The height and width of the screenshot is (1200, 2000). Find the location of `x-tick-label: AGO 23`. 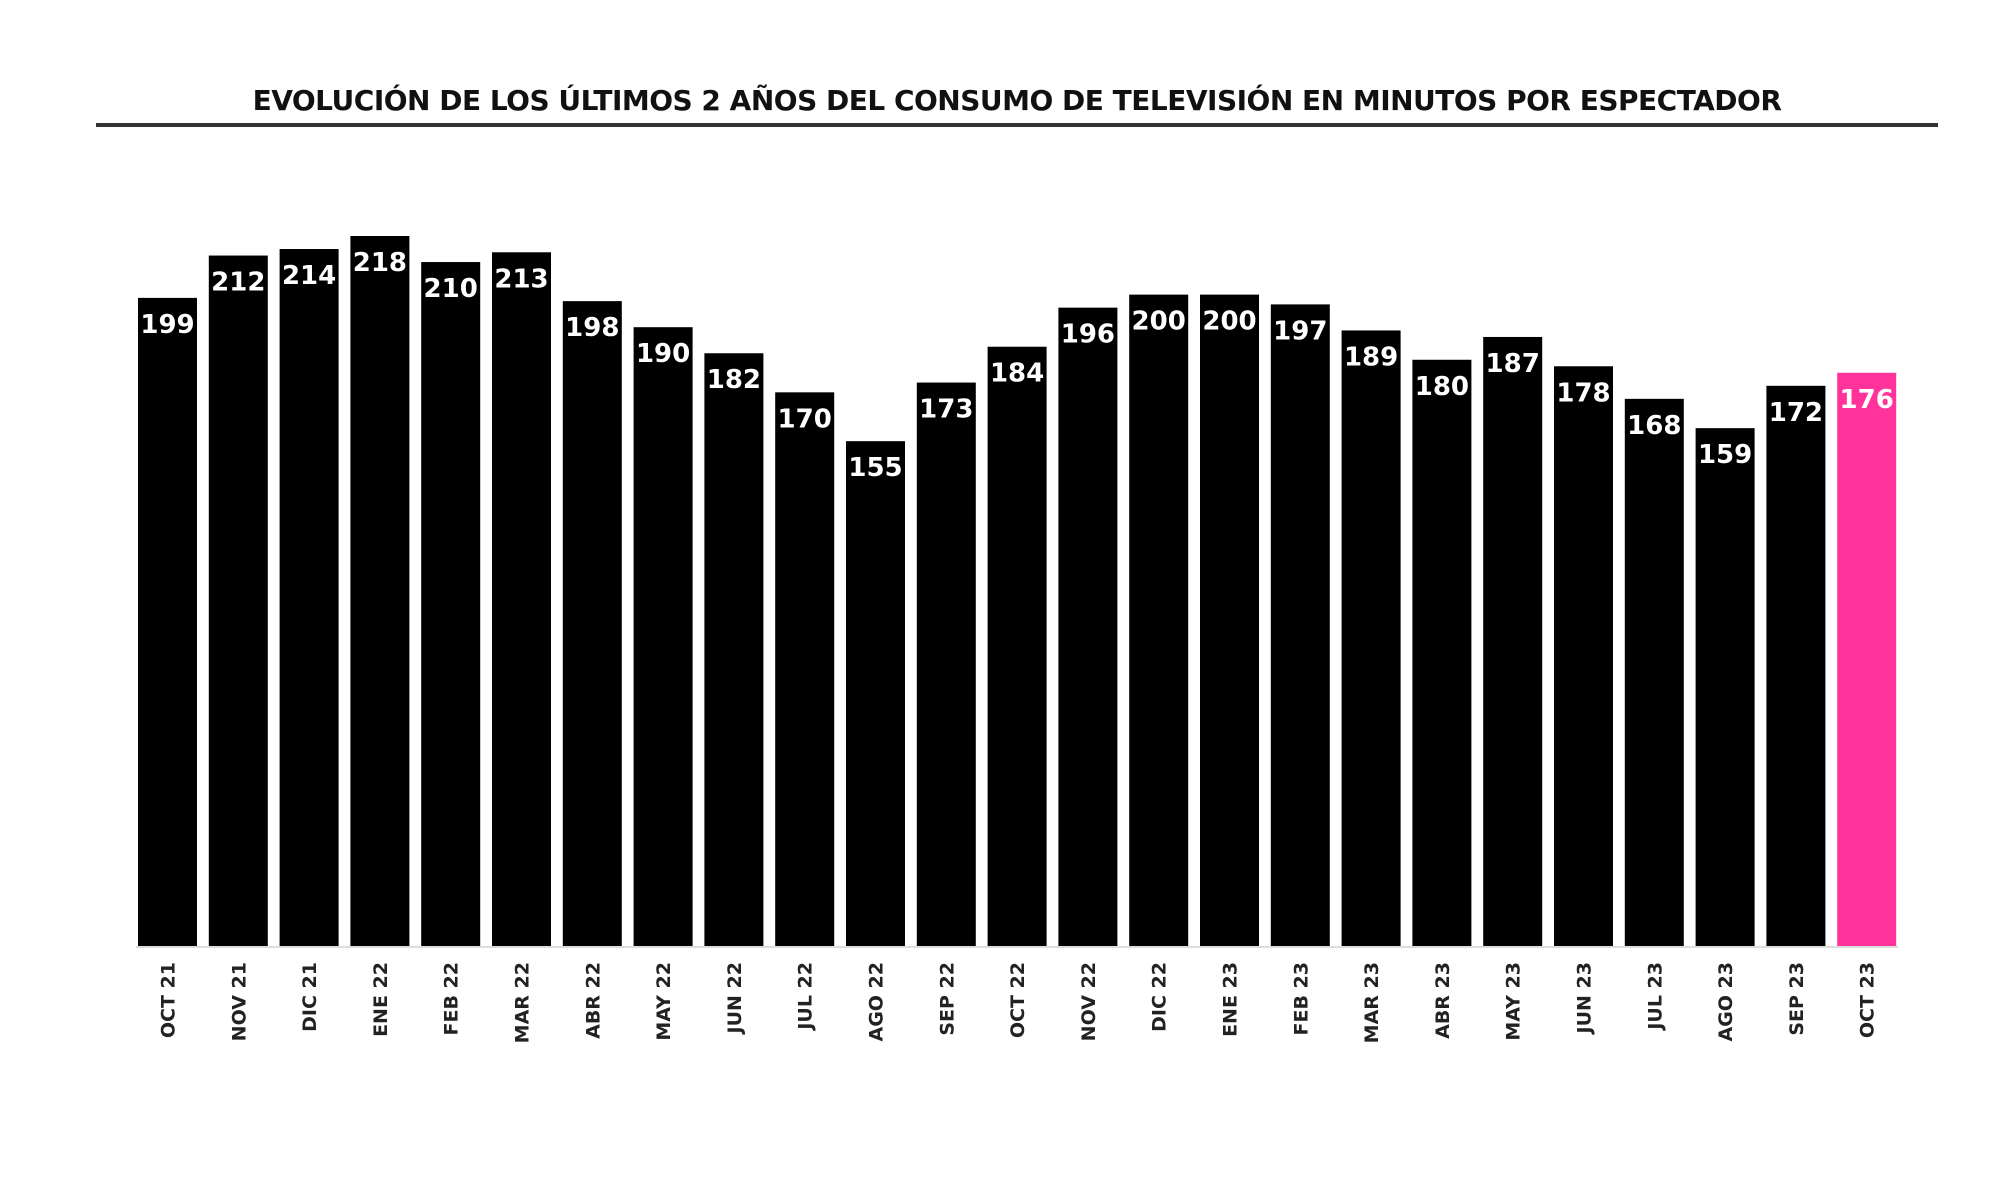

x-tick-label: AGO 23 is located at coordinates (1726, 1002).